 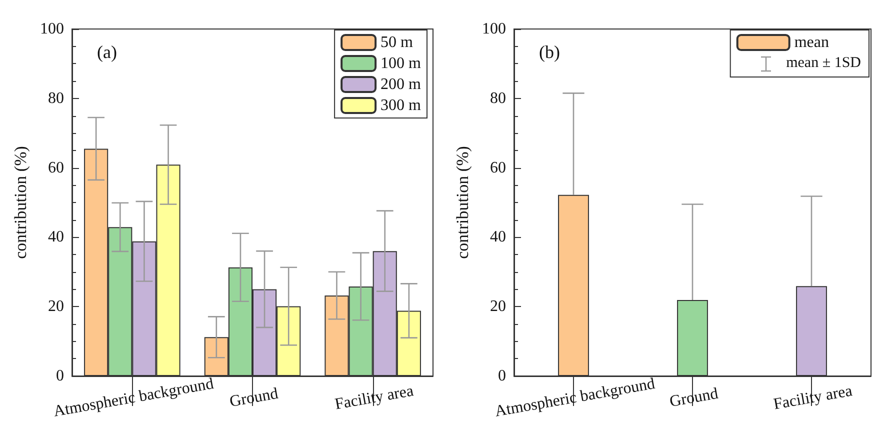 What do you see at coordinates (401, 84) in the screenshot?
I see `legend-label: 200 m` at bounding box center [401, 84].